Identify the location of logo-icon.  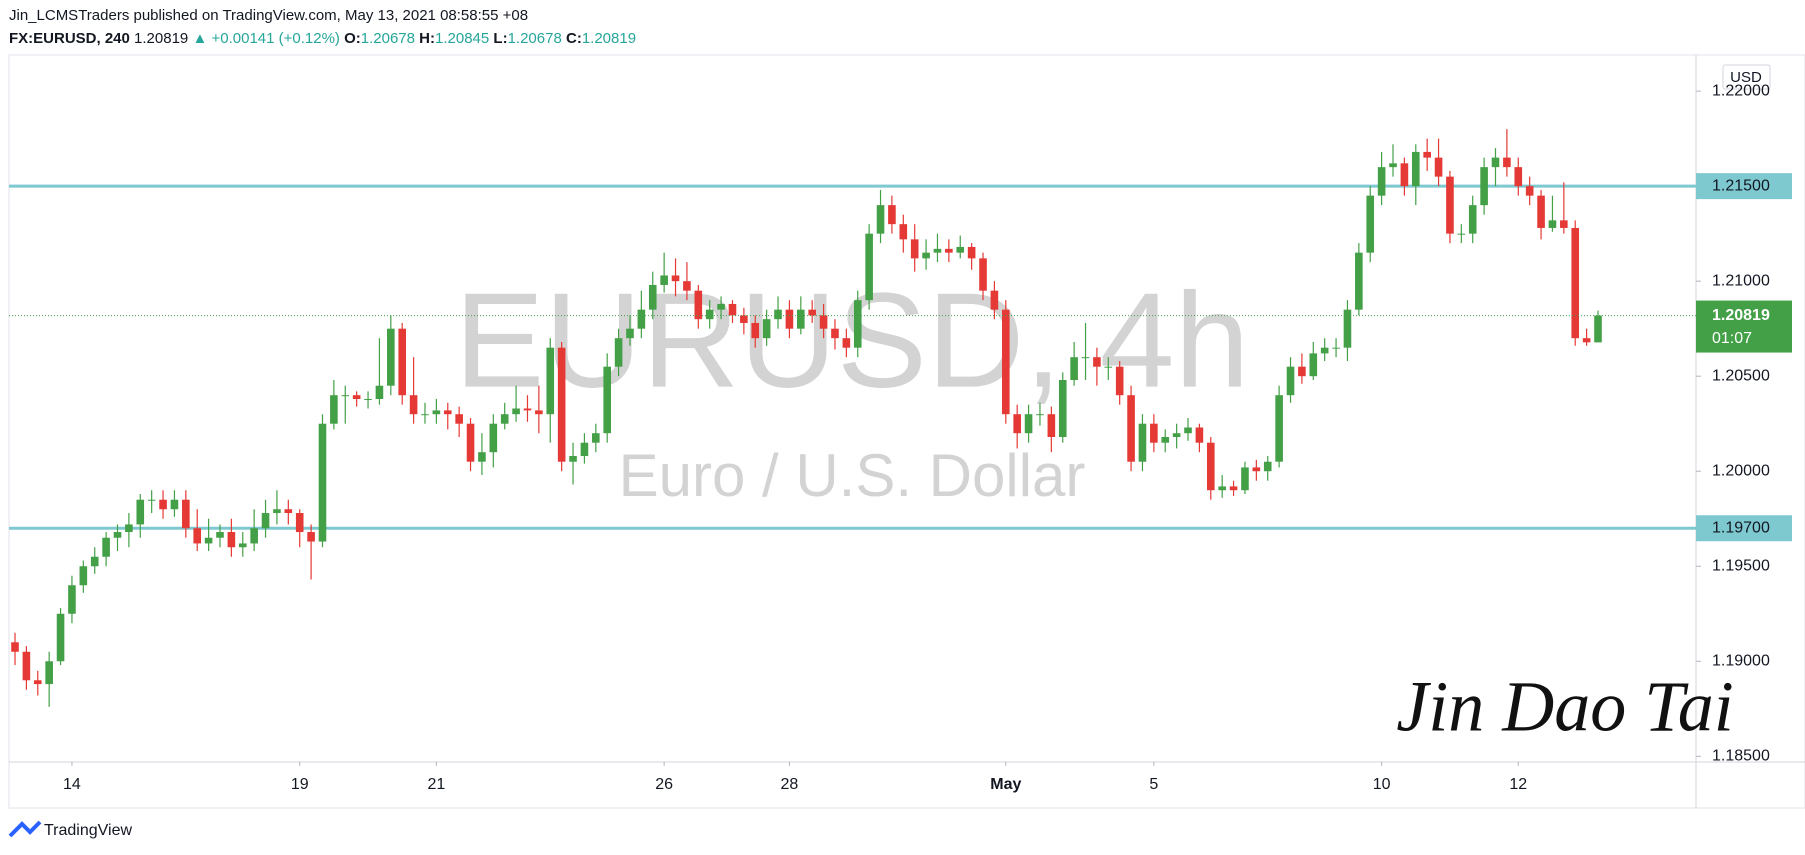
(25, 829).